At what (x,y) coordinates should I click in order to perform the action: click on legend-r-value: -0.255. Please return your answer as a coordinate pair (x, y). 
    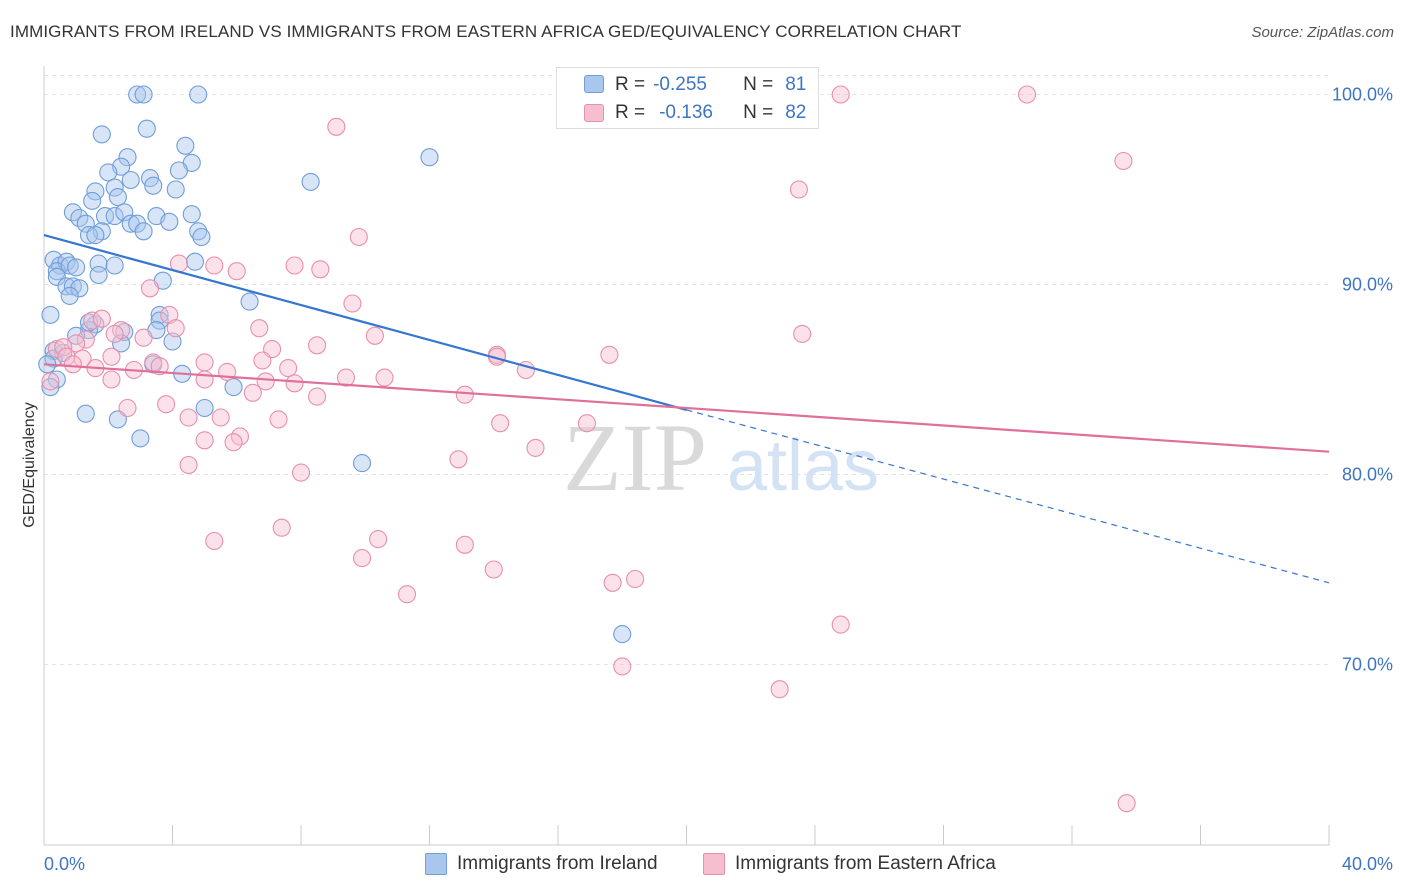
    Looking at the image, I should click on (680, 84).